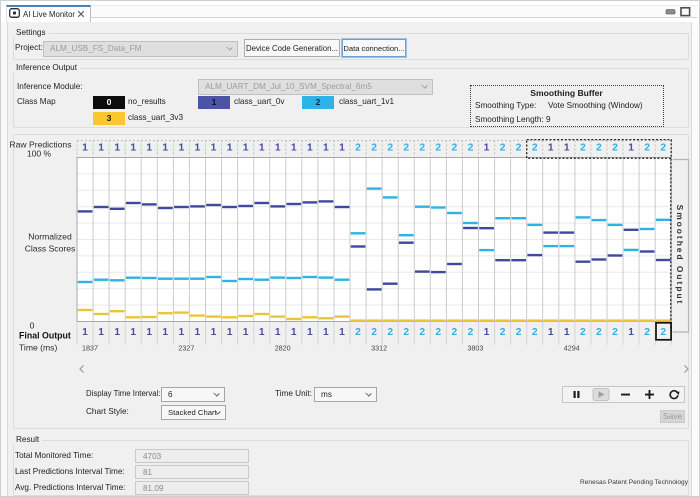 This screenshot has height=497, width=700. Describe the element at coordinates (40, 145) in the screenshot. I see `svg-text: Raw Predictions` at that location.